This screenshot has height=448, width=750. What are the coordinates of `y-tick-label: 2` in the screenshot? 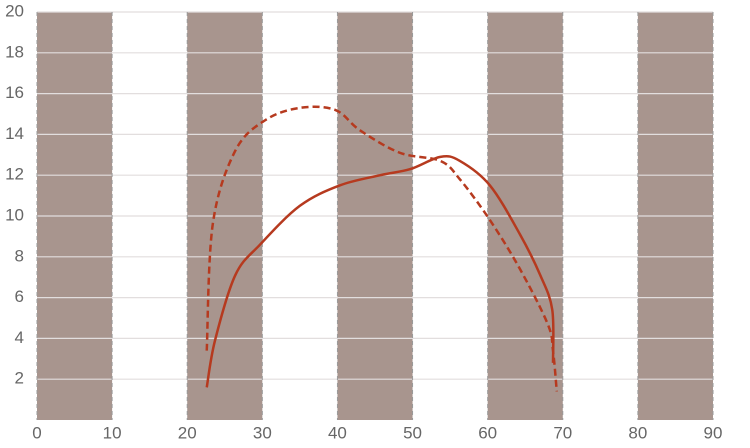 It's located at (19, 378).